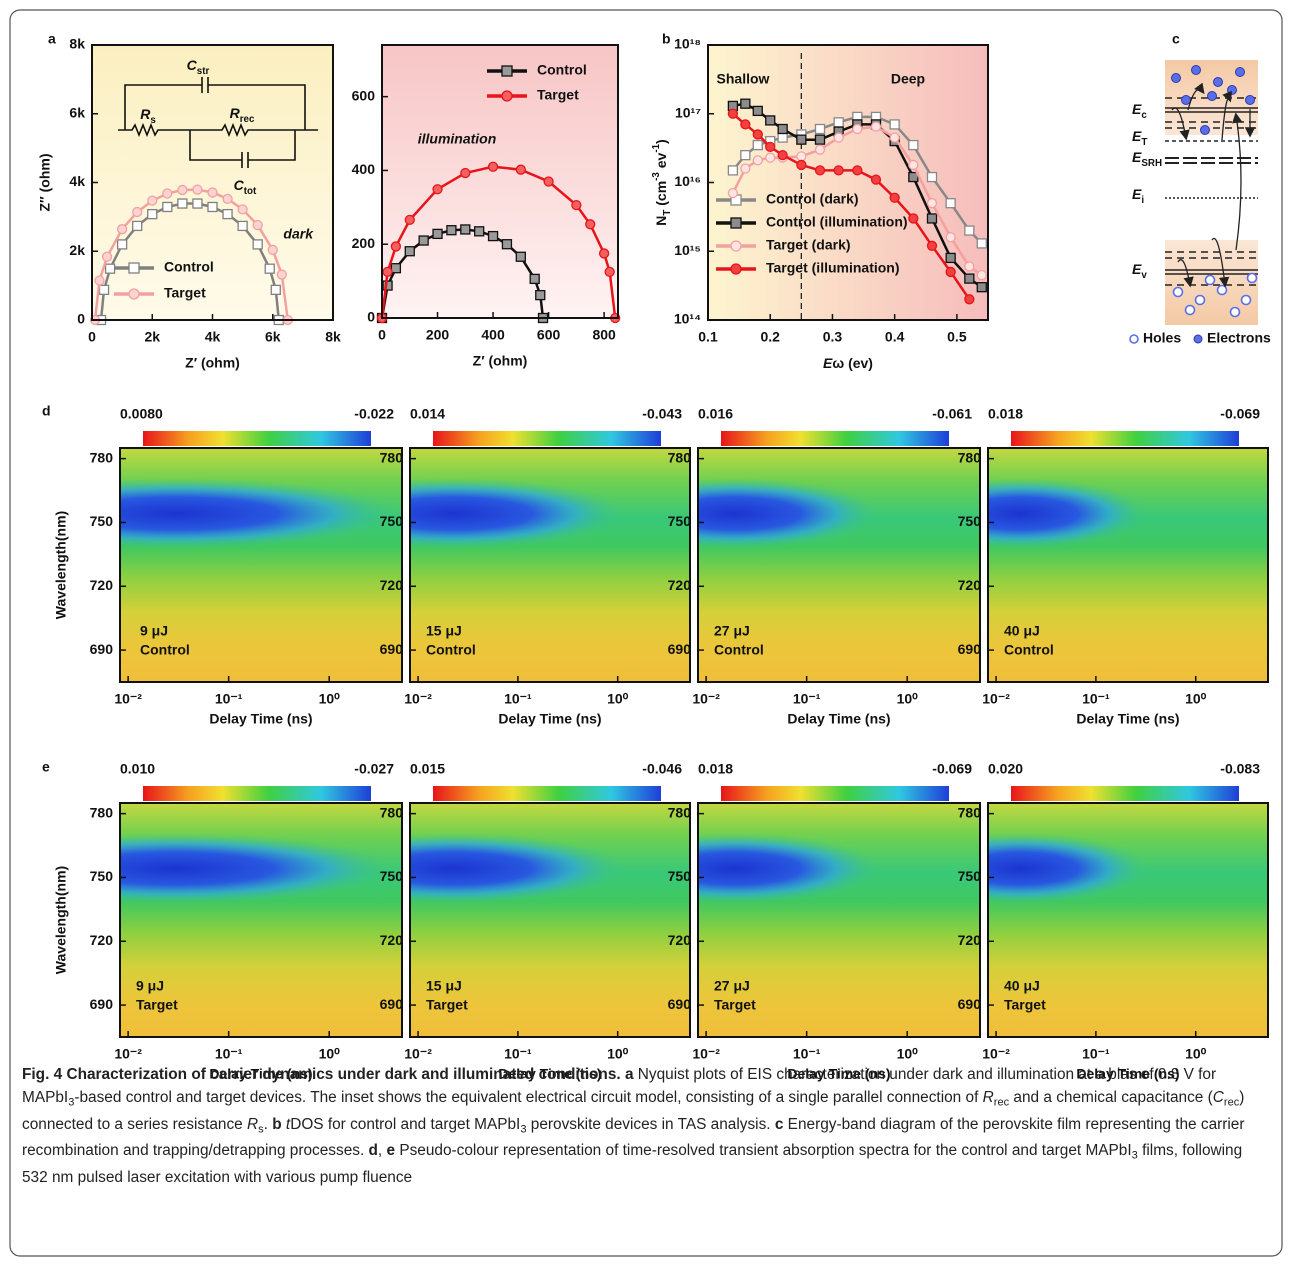  Describe the element at coordinates (391, 1151) in the screenshot. I see `caption-run: e` at that location.